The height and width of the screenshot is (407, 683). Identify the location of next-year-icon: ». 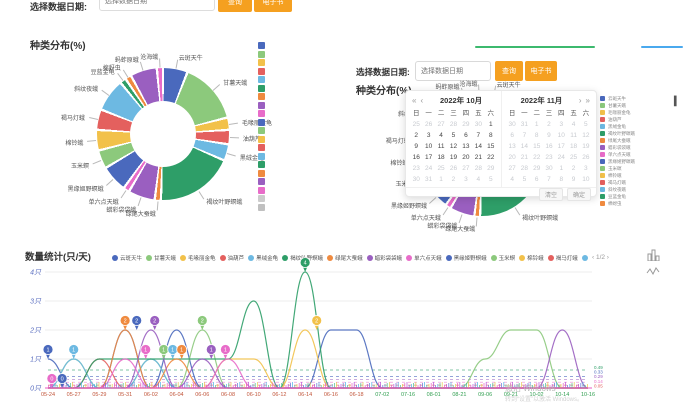
(587, 100).